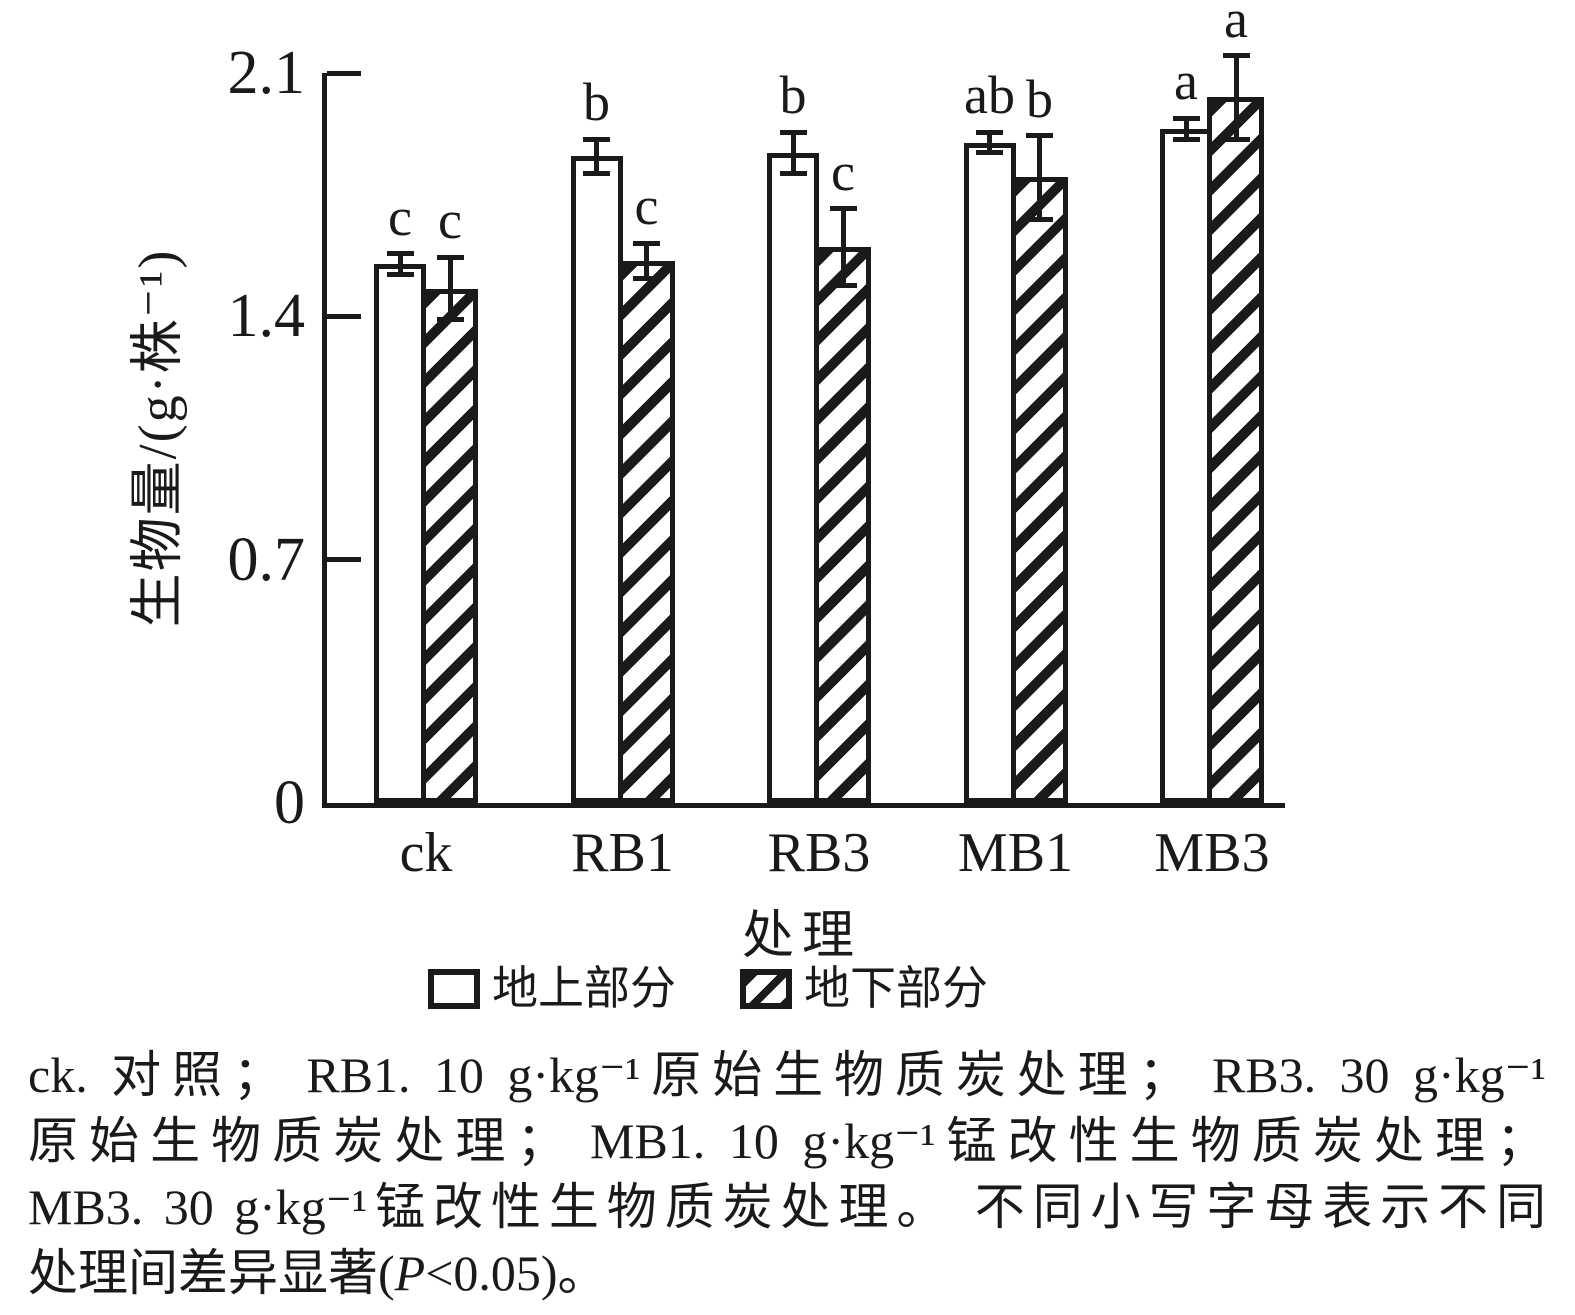  Describe the element at coordinates (450, 257) in the screenshot. I see `error-cap-top-belowground-ck` at that location.